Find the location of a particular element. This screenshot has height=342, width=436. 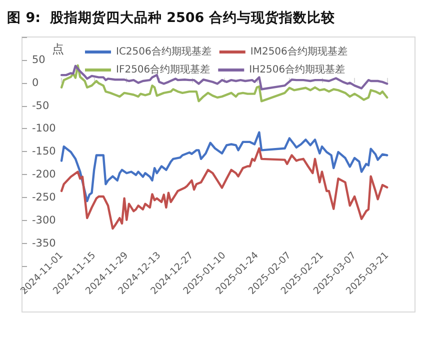

legend-label: IM2506合约期现基差 is located at coordinates (299, 52).